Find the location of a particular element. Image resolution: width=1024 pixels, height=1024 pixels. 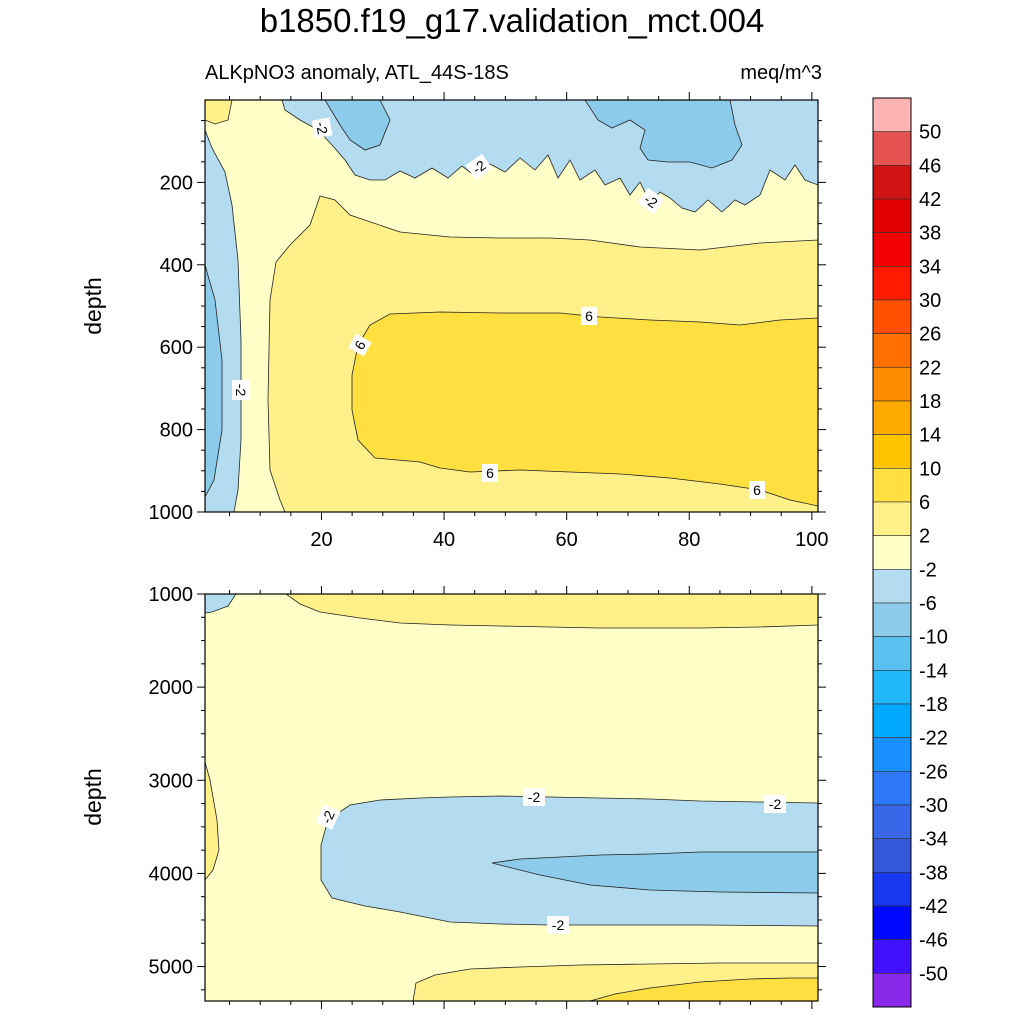

upper-x-tick-label: 80 is located at coordinates (689, 540).